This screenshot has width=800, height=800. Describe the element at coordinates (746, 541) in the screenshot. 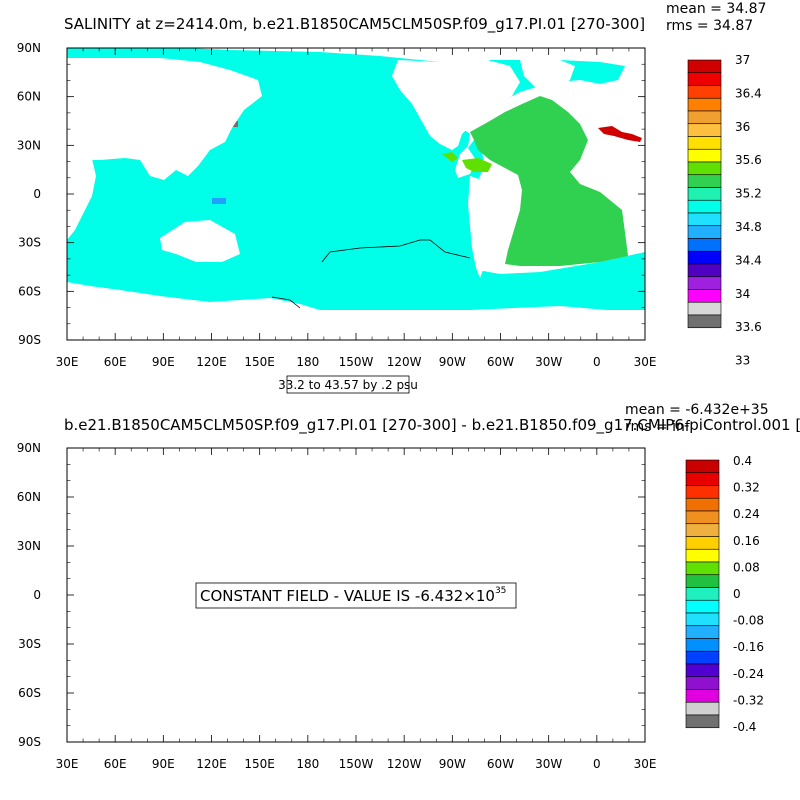

I see `colorbar-label: 0.16` at that location.